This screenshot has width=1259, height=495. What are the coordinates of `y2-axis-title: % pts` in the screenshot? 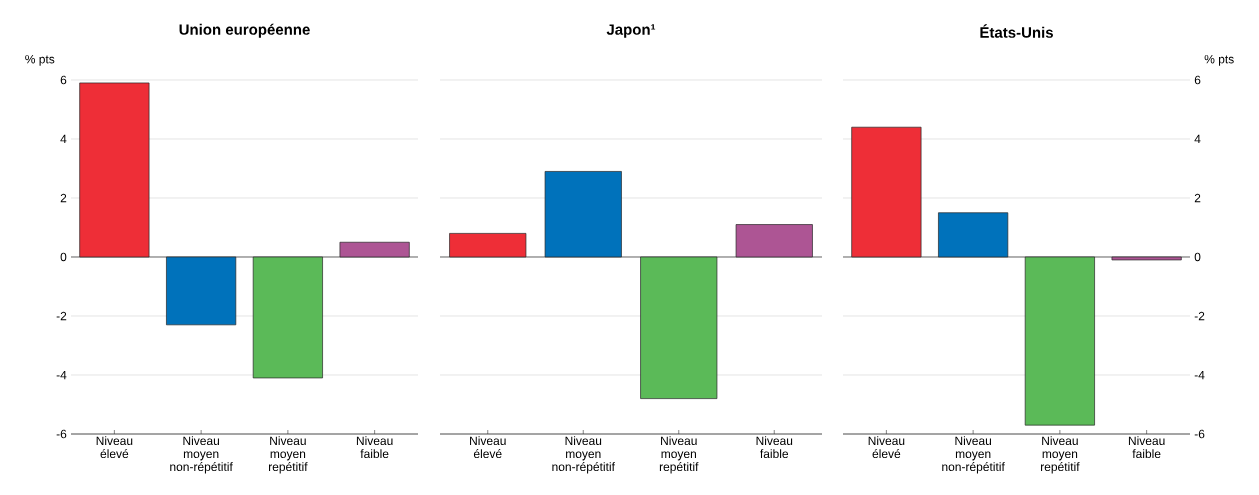 It's located at (1219, 60).